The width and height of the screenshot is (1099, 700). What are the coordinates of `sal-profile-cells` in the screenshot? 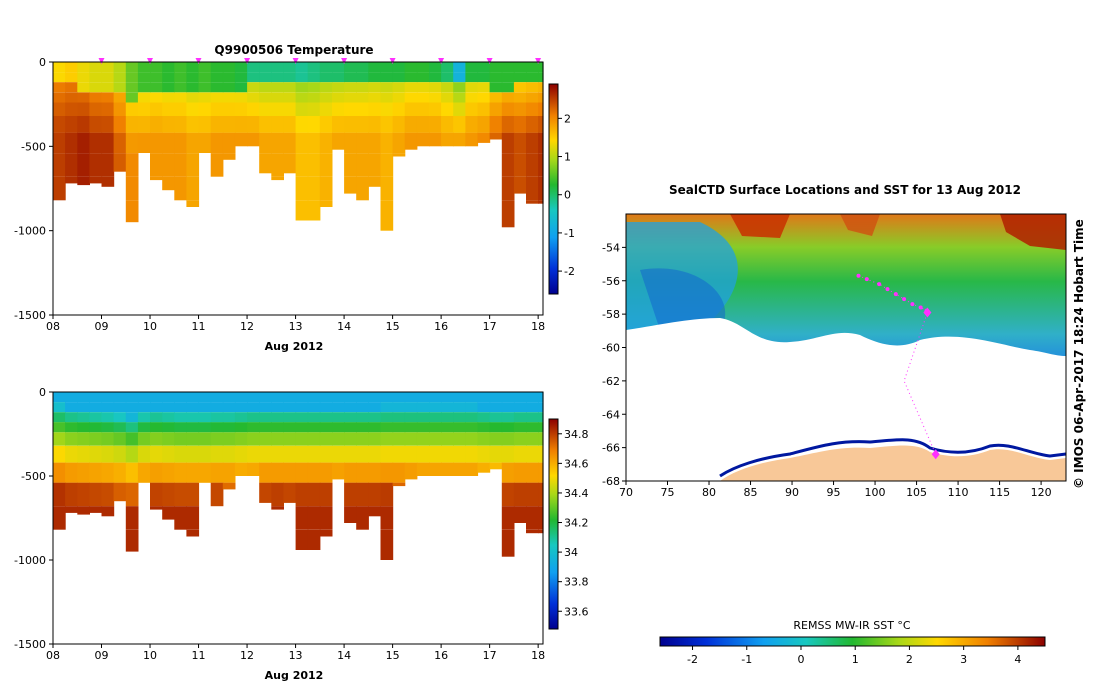 It's located at (298, 476).